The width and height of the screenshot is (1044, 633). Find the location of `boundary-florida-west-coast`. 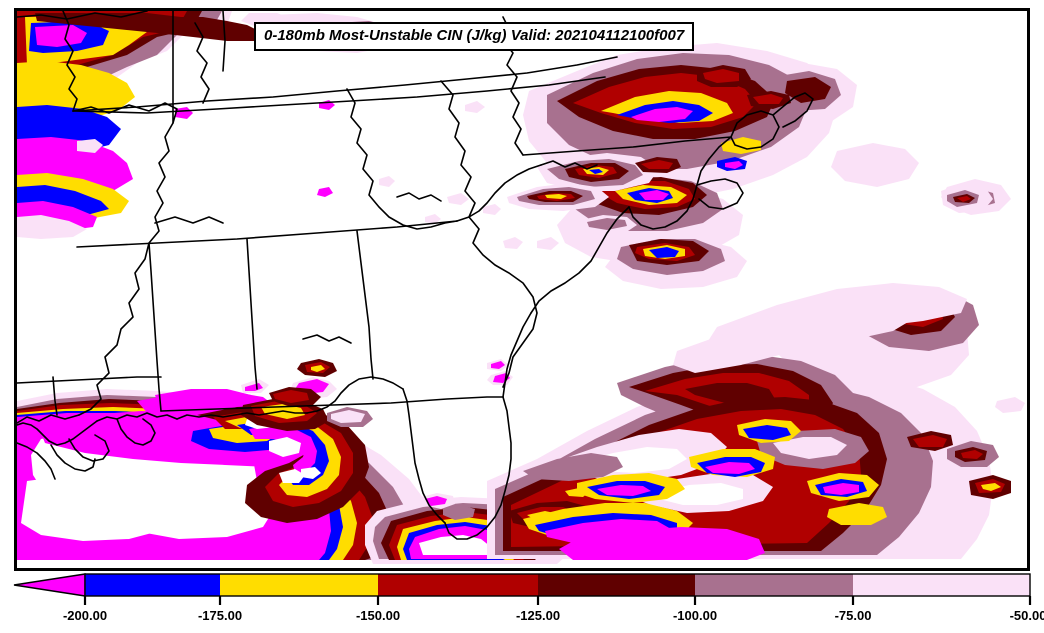

boundary-florida-west-coast is located at coordinates (424, 456).